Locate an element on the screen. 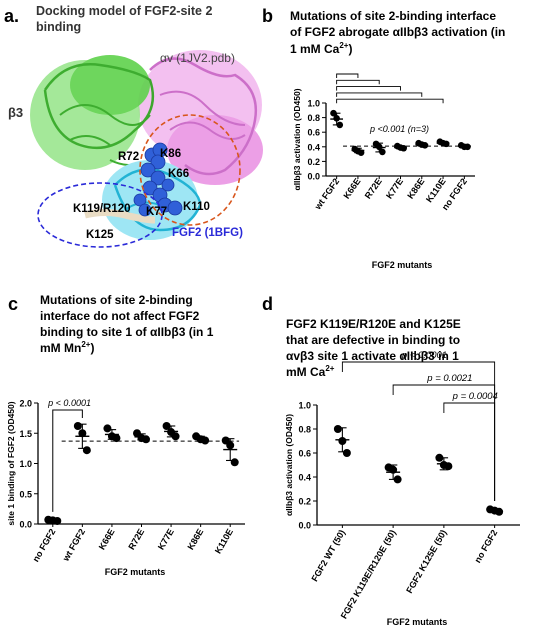  b-category-label: K66E is located at coordinates (351, 188).